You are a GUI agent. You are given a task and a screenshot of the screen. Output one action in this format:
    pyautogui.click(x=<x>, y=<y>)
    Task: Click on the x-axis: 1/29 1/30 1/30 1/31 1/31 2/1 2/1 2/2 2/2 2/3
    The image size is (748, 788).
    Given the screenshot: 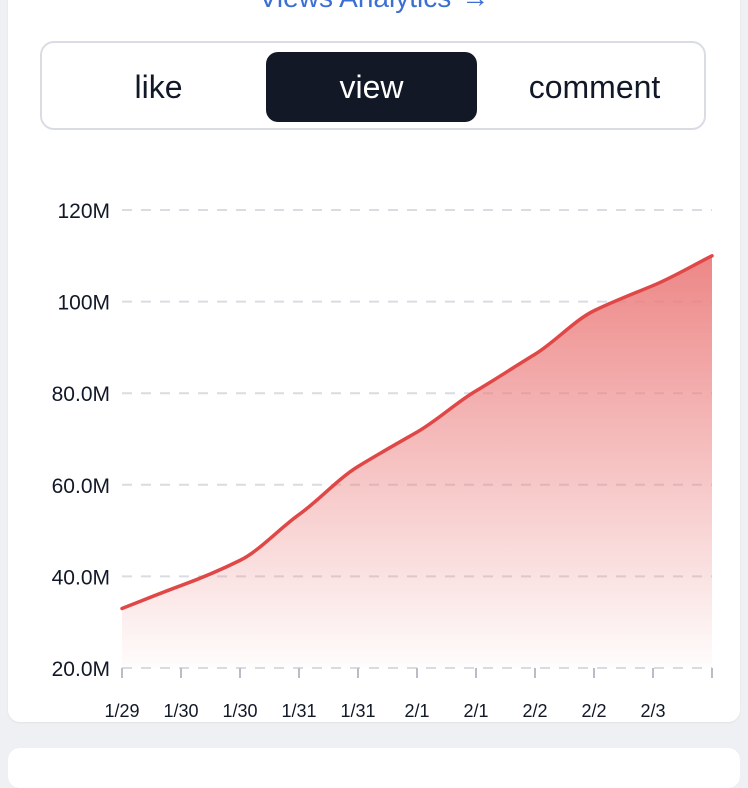 What is the action you would take?
    pyautogui.click(x=408, y=694)
    